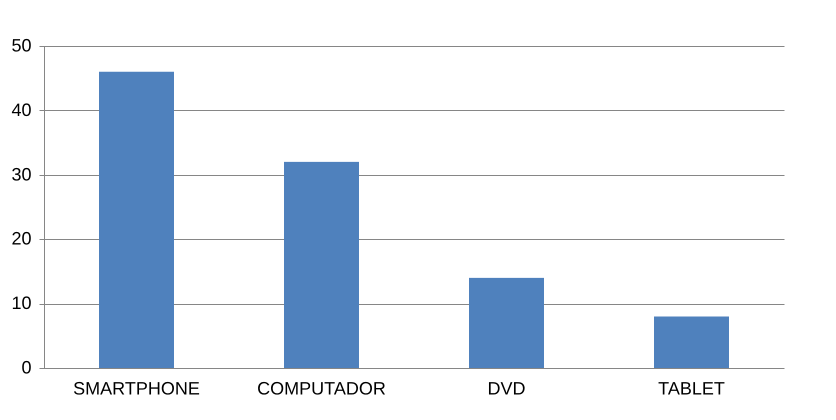 The width and height of the screenshot is (836, 420). Describe the element at coordinates (136, 388) in the screenshot. I see `x-tick-label: SMARTPHONE` at that location.